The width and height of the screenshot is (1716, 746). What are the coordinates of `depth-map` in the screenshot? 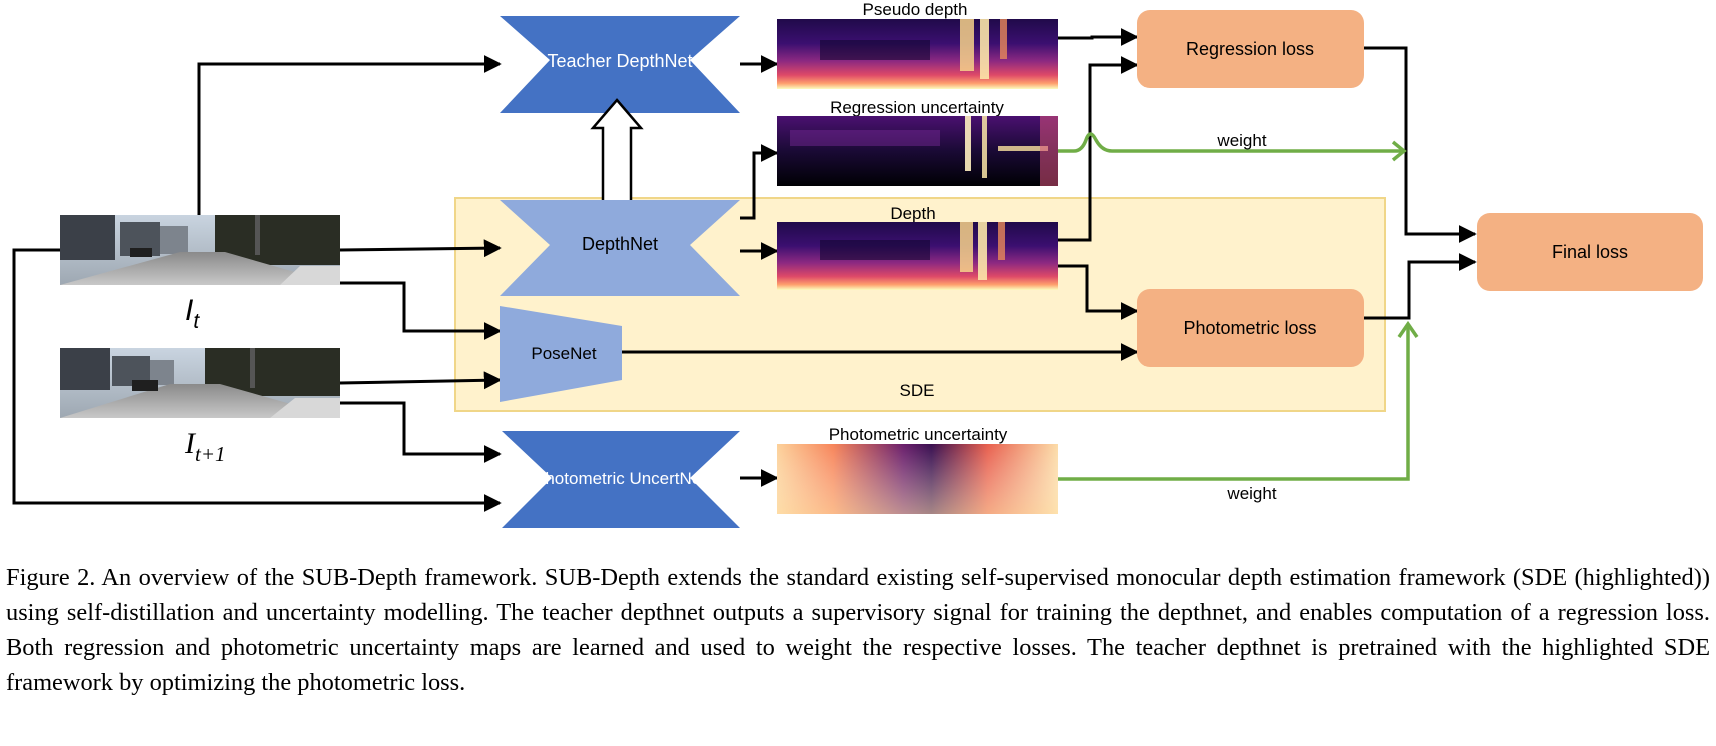 It's located at (917, 256).